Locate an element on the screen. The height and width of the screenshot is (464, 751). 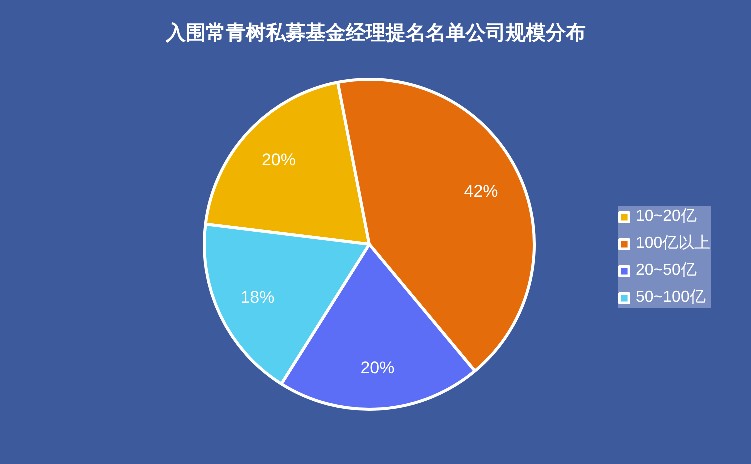
legend-label: 10~20亿 is located at coordinates (666, 217).